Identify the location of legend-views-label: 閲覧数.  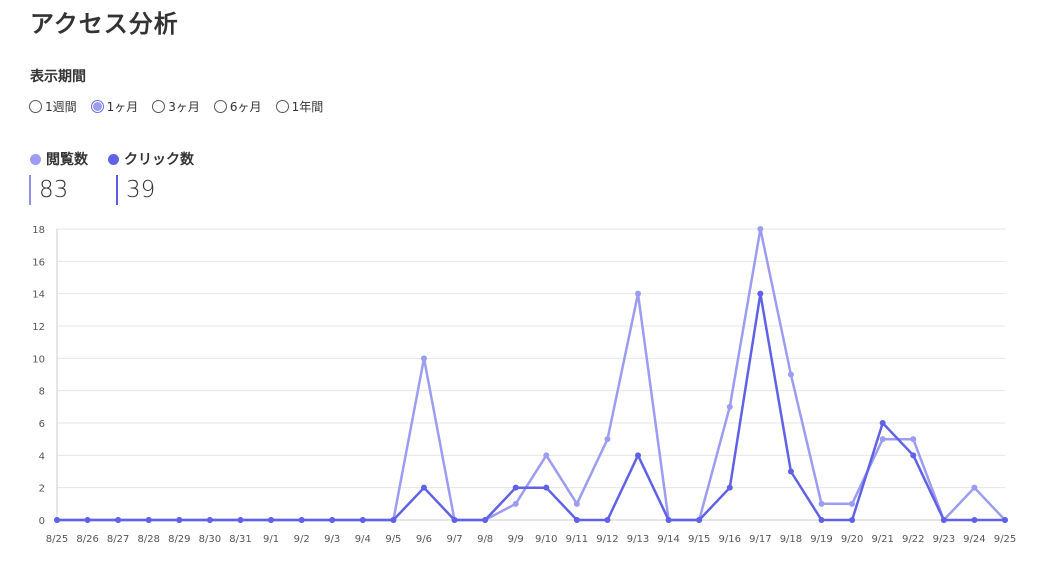
(67, 160).